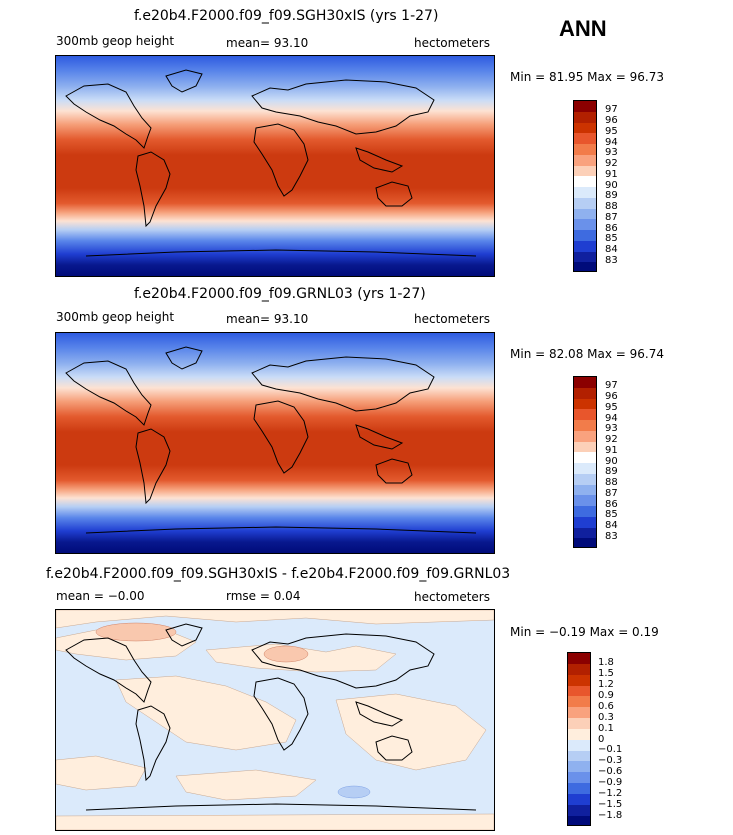 Image resolution: width=733 pixels, height=835 pixels. I want to click on cbar-3-label: −0.1, so click(610, 749).